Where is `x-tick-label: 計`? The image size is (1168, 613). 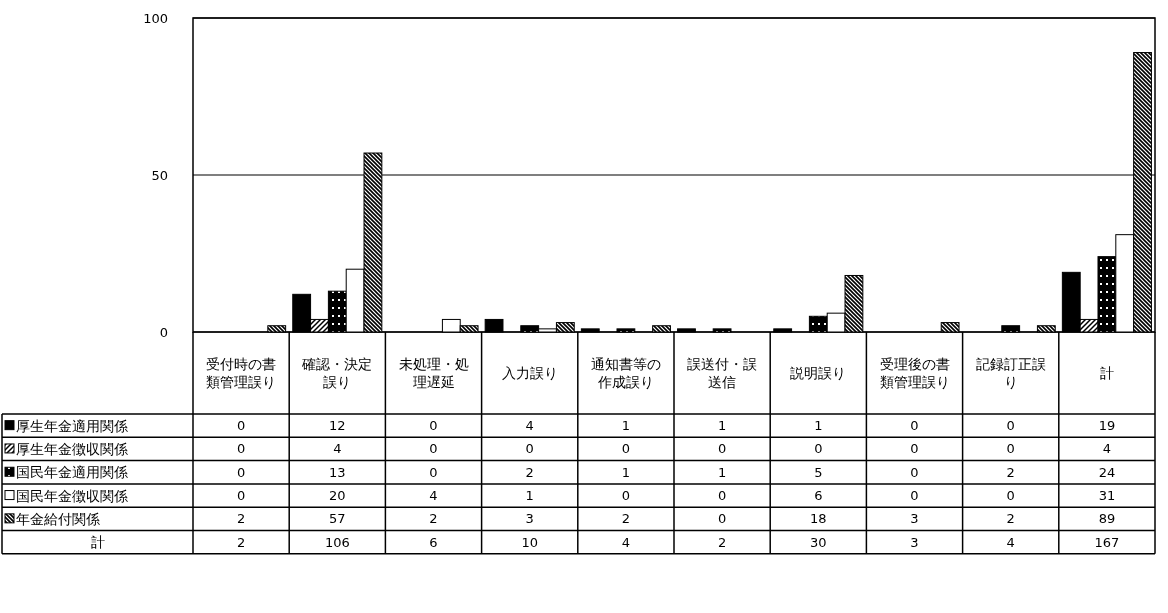
x-tick-label: 計 is located at coordinates (1106, 373).